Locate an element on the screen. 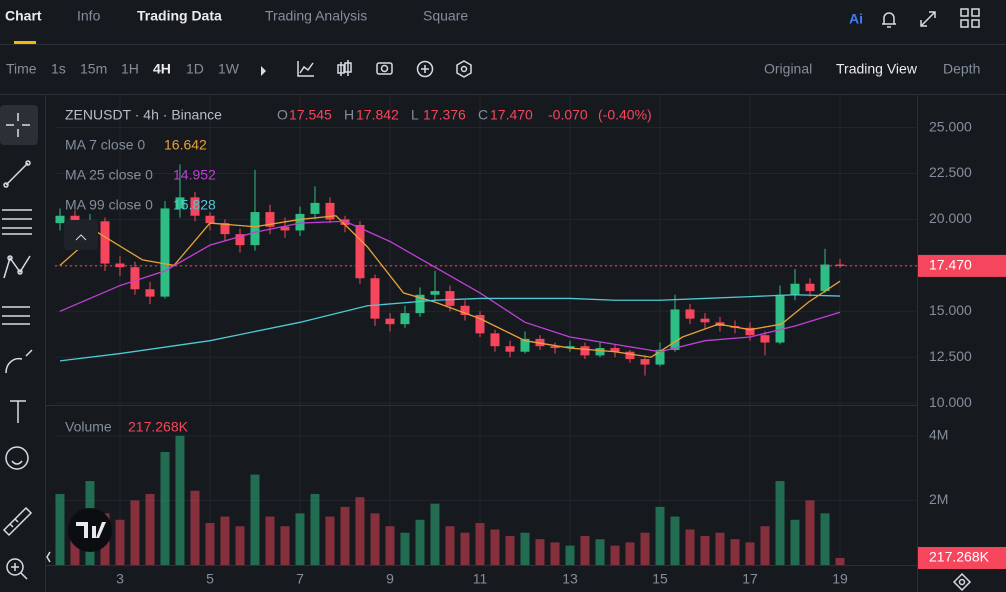  line-tool is located at coordinates (17, 174).